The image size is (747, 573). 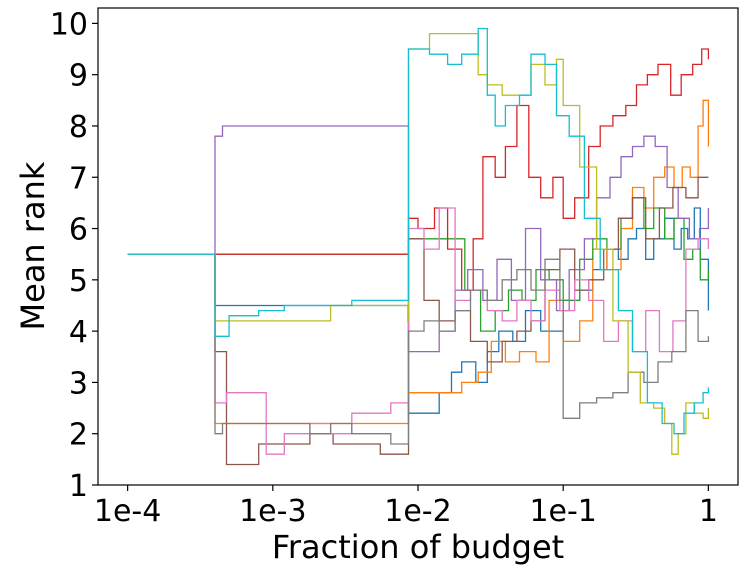 What do you see at coordinates (418, 547) in the screenshot?
I see `x-axis-label: Fraction of budget` at bounding box center [418, 547].